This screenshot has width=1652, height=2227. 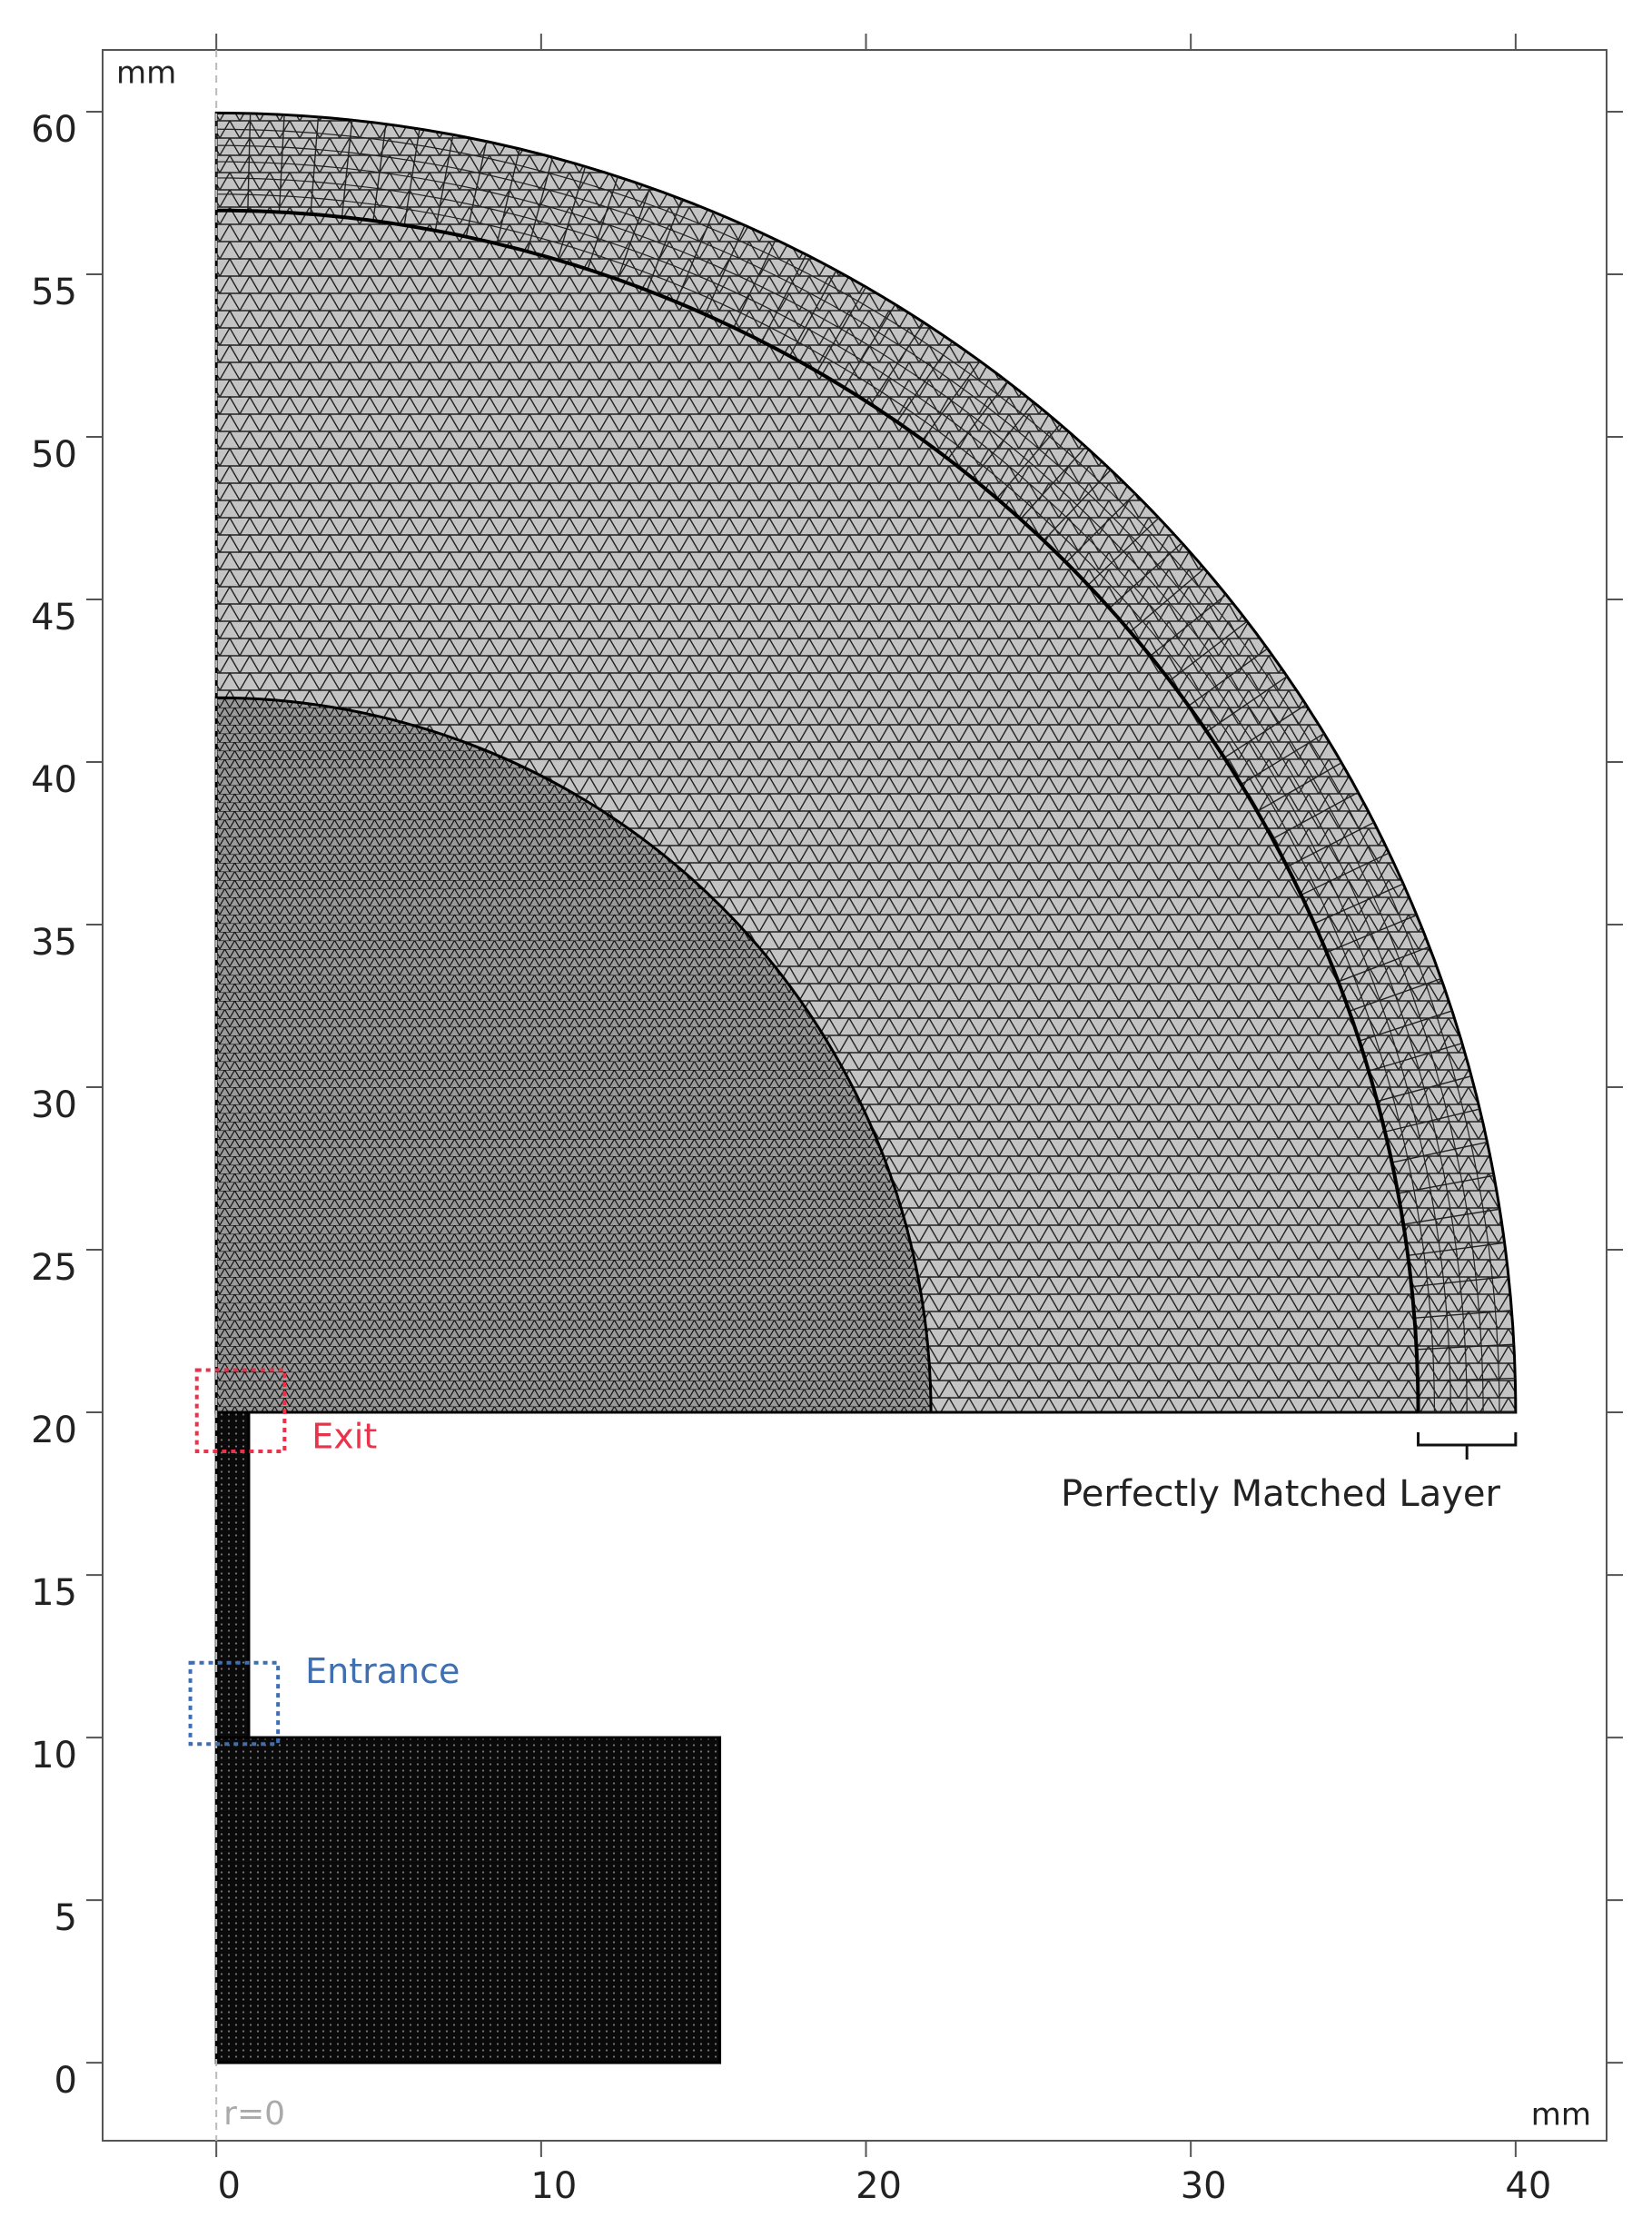 I want to click on x-tick-label: 0, so click(x=228, y=2186).